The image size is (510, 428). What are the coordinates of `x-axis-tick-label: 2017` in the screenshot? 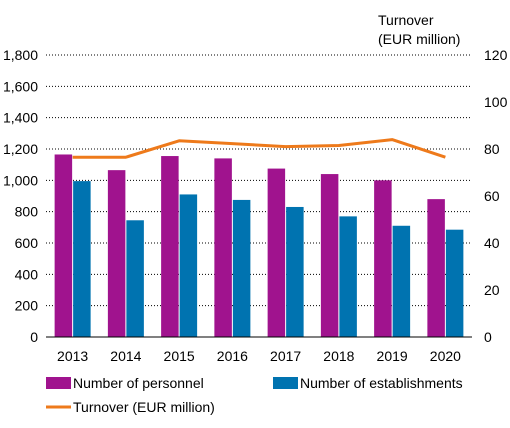 It's located at (285, 356).